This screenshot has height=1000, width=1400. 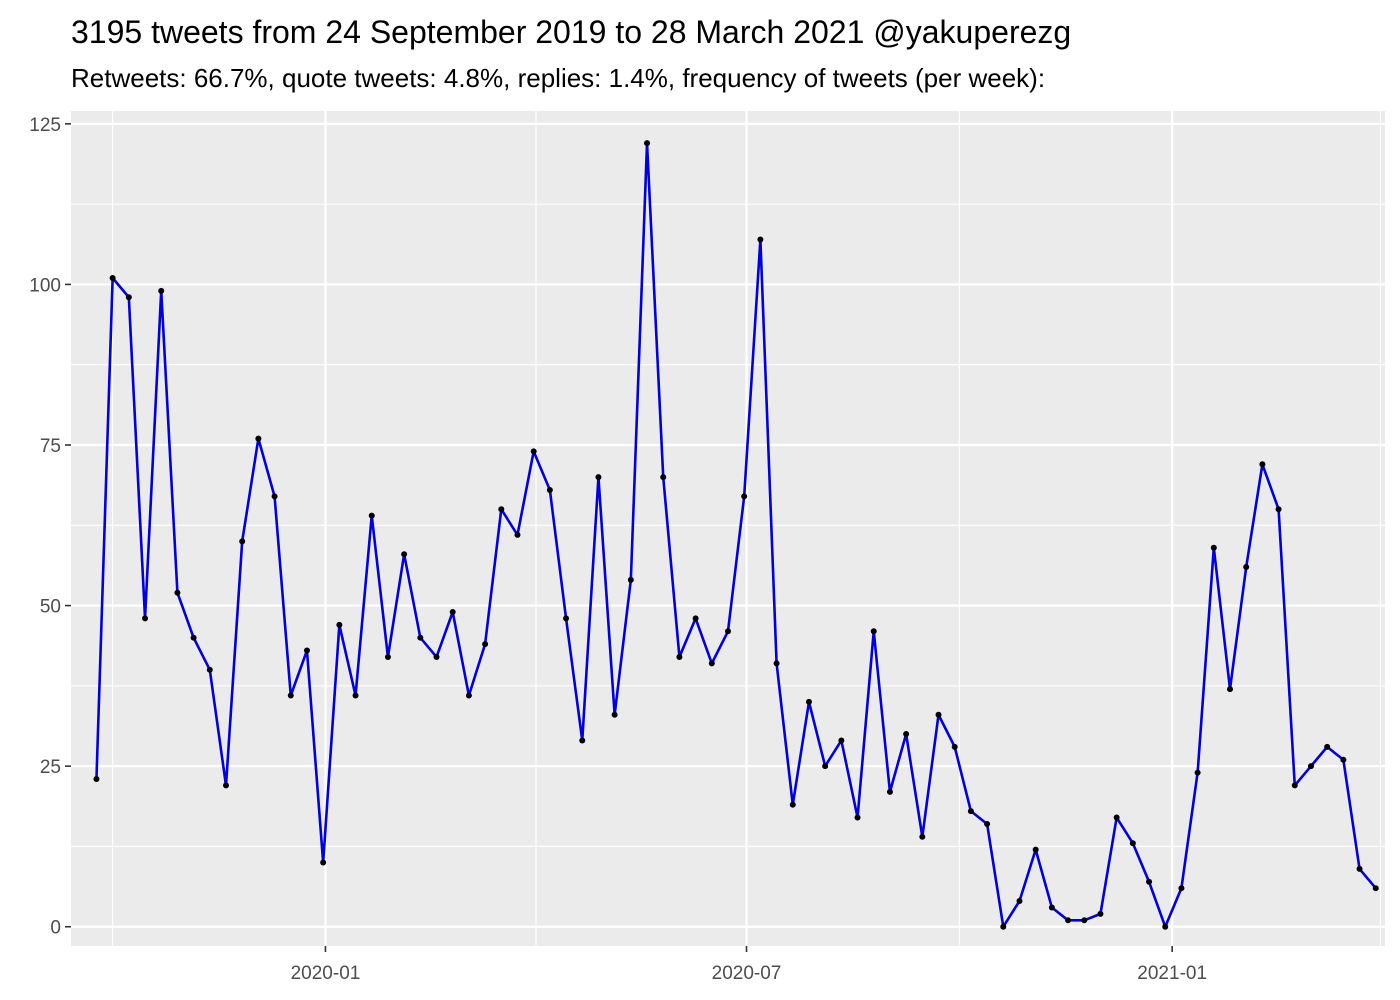 What do you see at coordinates (45, 285) in the screenshot?
I see `y-tick-label: 100` at bounding box center [45, 285].